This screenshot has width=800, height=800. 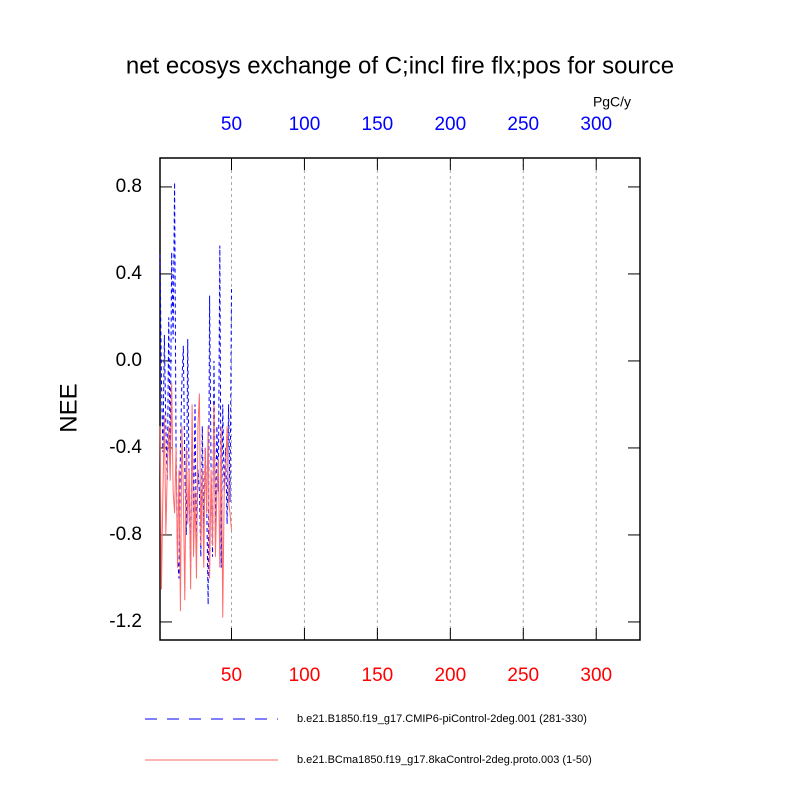 What do you see at coordinates (125, 534) in the screenshot?
I see `y-tick-label: -0.8` at bounding box center [125, 534].